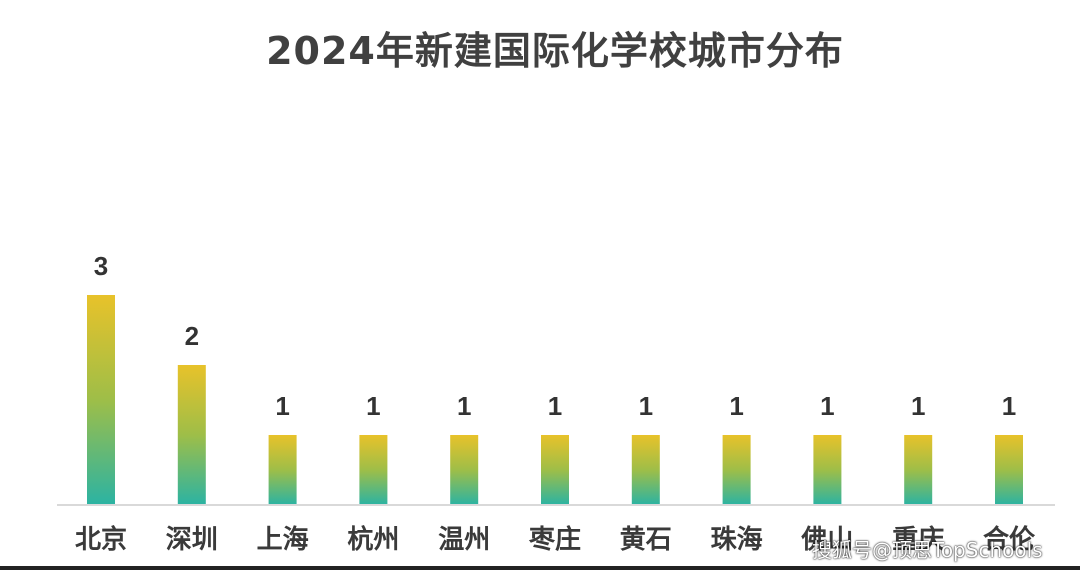 The image size is (1080, 570). I want to click on category-label-1: 深圳, so click(192, 540).